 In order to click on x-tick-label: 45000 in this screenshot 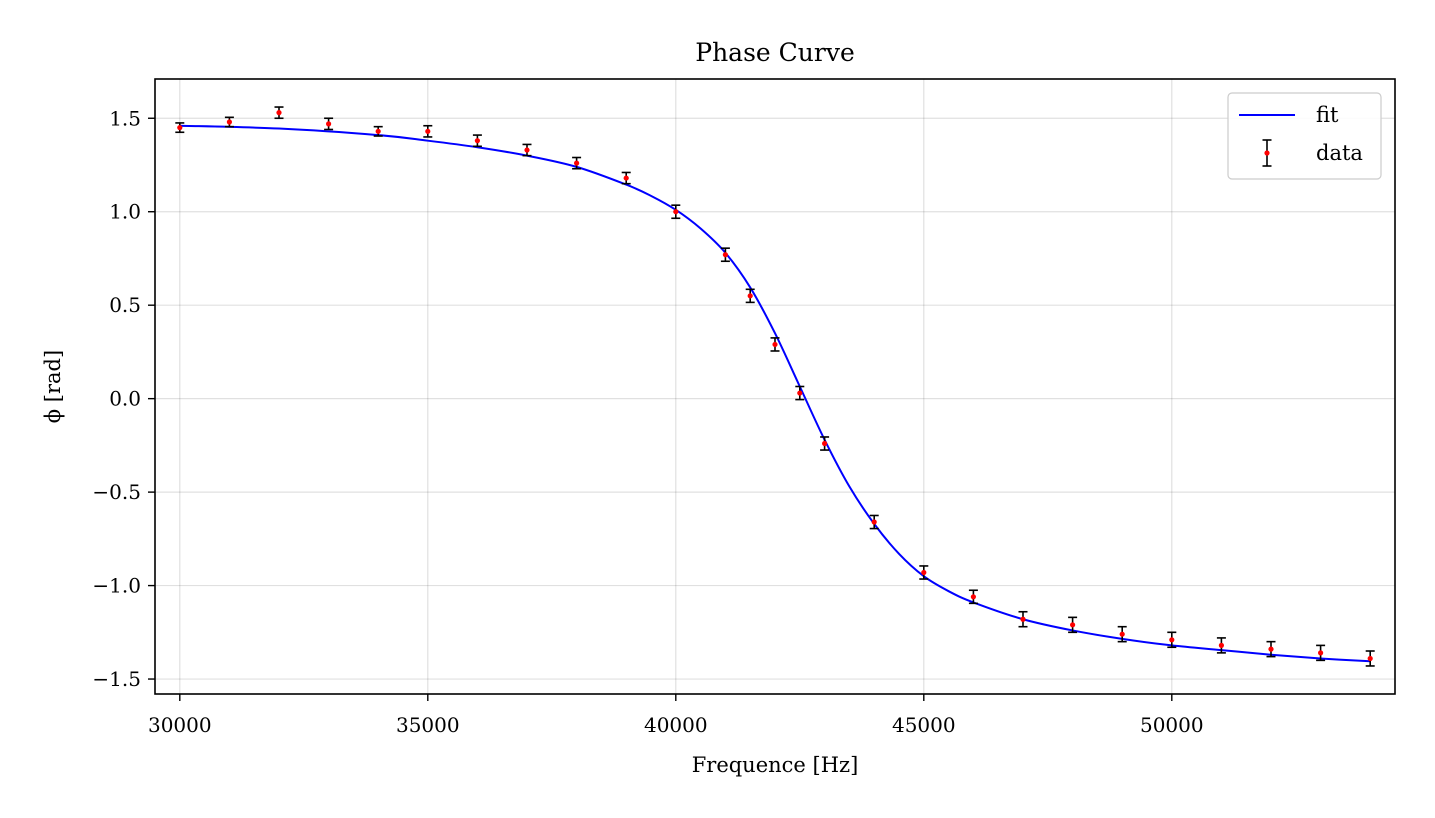, I will do `click(924, 725)`.